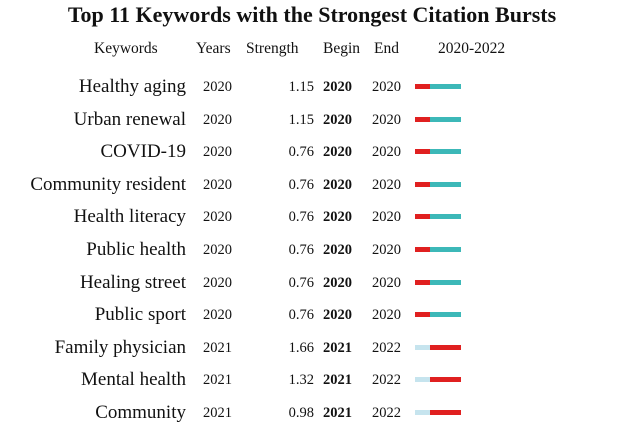 The height and width of the screenshot is (429, 624). I want to click on keyword-label: Community resident, so click(108, 184).